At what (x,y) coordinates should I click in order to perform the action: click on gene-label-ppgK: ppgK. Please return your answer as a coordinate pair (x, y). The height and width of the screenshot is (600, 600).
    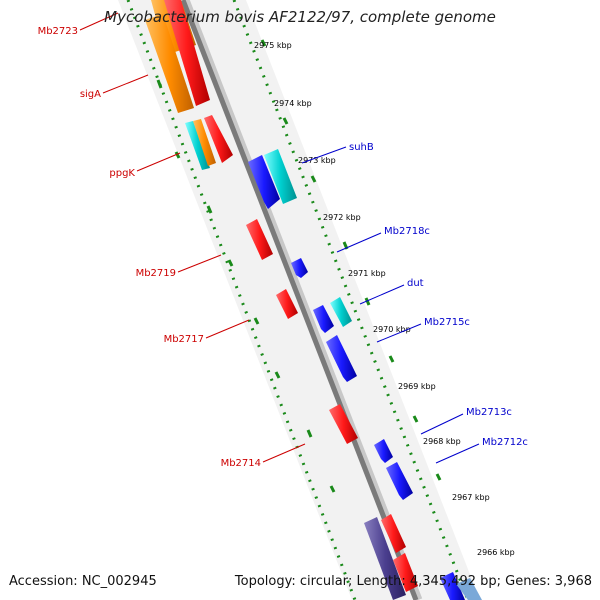
    Looking at the image, I should click on (122, 173).